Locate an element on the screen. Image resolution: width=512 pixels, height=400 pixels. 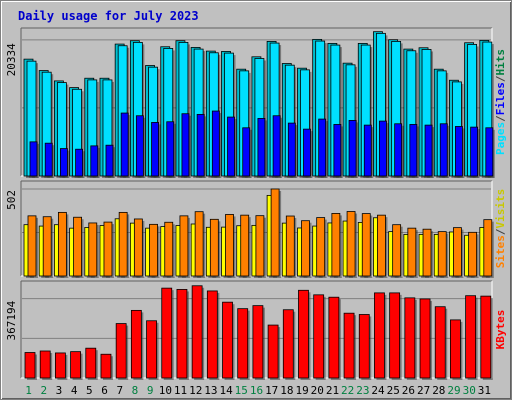
visits-bar-24-fill is located at coordinates (381, 245).